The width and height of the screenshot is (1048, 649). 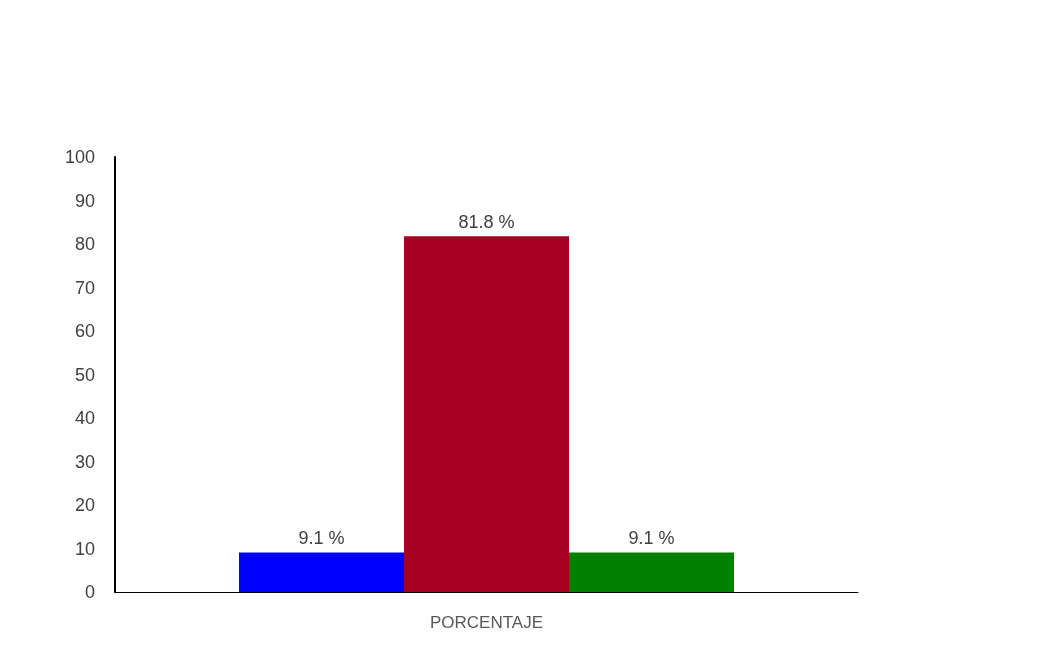 I want to click on y-tick-label: 0, so click(x=89, y=592).